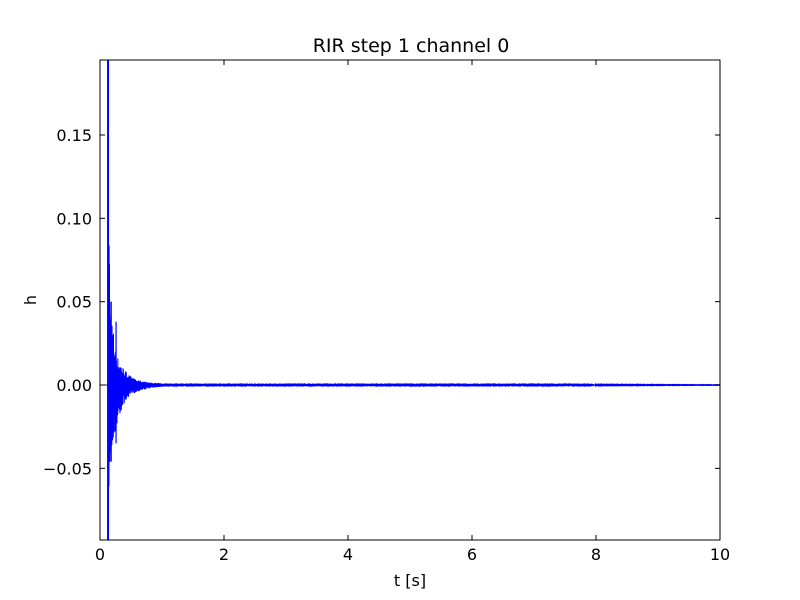 This screenshot has width=800, height=600. What do you see at coordinates (472, 554) in the screenshot?
I see `x-tick-label: 6` at bounding box center [472, 554].